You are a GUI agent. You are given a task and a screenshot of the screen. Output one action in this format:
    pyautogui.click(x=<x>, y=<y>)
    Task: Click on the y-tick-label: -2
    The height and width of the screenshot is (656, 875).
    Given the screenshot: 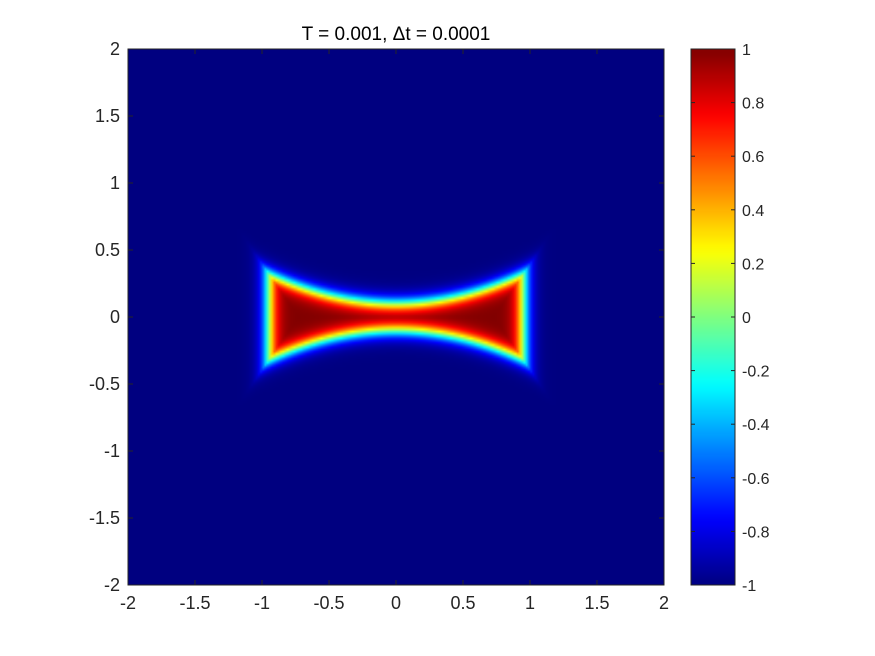 What is the action you would take?
    pyautogui.click(x=112, y=585)
    